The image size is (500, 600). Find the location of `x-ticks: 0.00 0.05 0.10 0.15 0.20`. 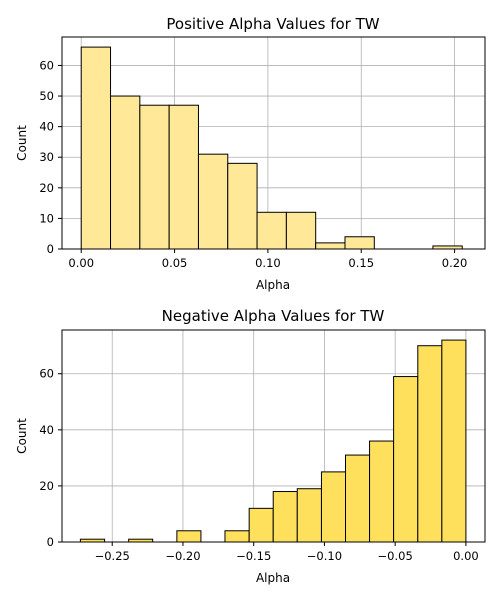

x-ticks: 0.00 0.05 0.10 0.15 0.20 is located at coordinates (267, 259).